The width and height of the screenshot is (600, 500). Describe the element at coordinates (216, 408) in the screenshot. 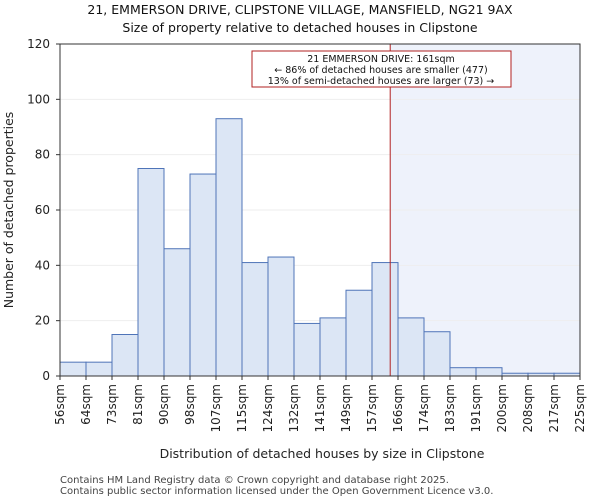

I see `x-tick-label-107sqm: 107sqm` at that location.